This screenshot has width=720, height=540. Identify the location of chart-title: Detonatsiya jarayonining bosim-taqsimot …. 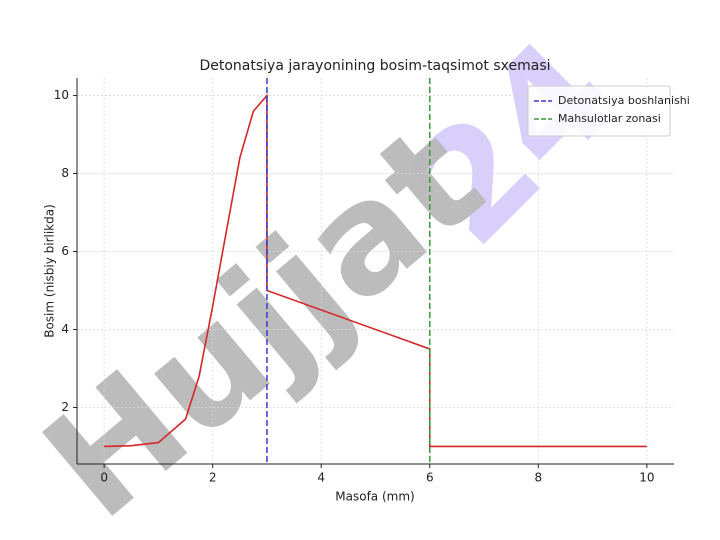
(374, 66).